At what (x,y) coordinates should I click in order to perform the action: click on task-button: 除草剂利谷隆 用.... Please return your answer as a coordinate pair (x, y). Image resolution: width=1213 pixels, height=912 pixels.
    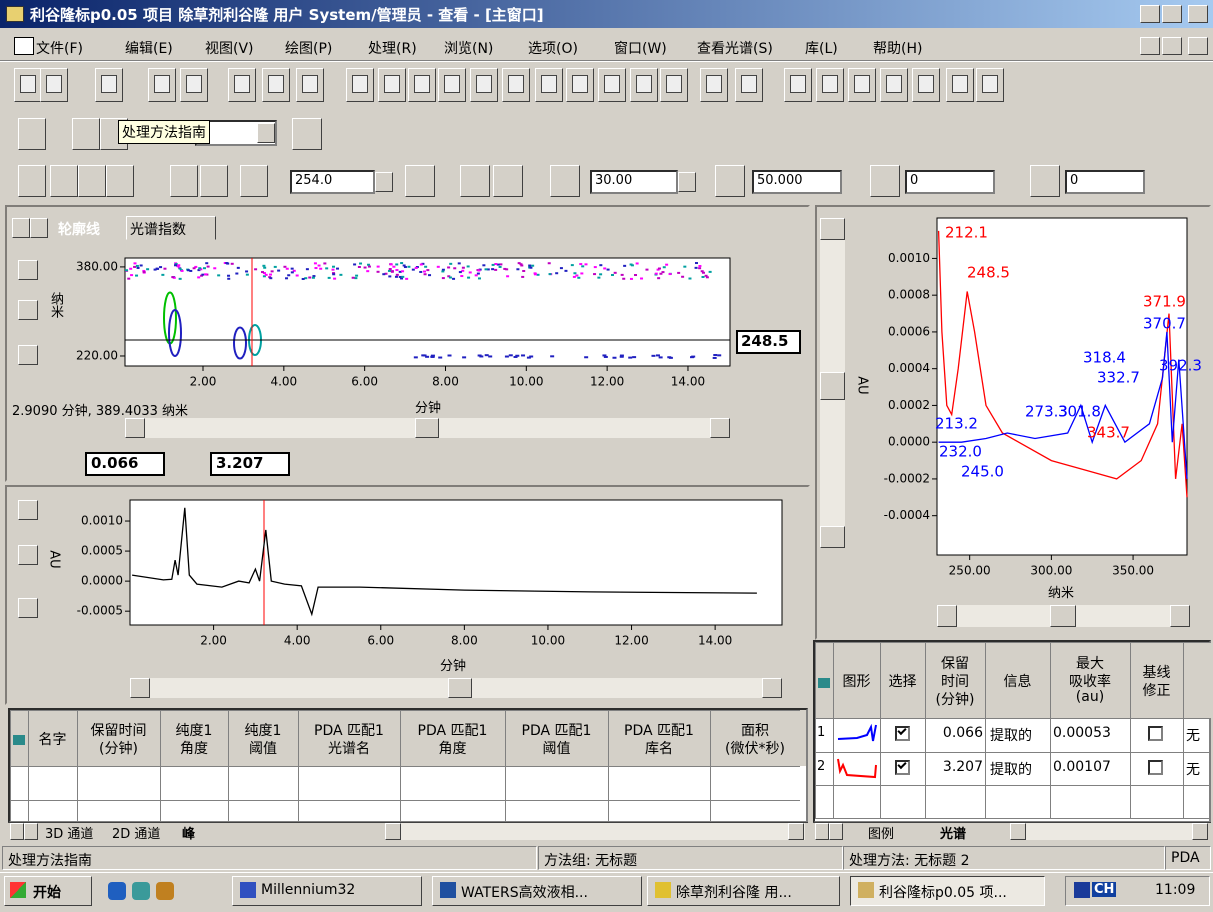
    Looking at the image, I should click on (743, 891).